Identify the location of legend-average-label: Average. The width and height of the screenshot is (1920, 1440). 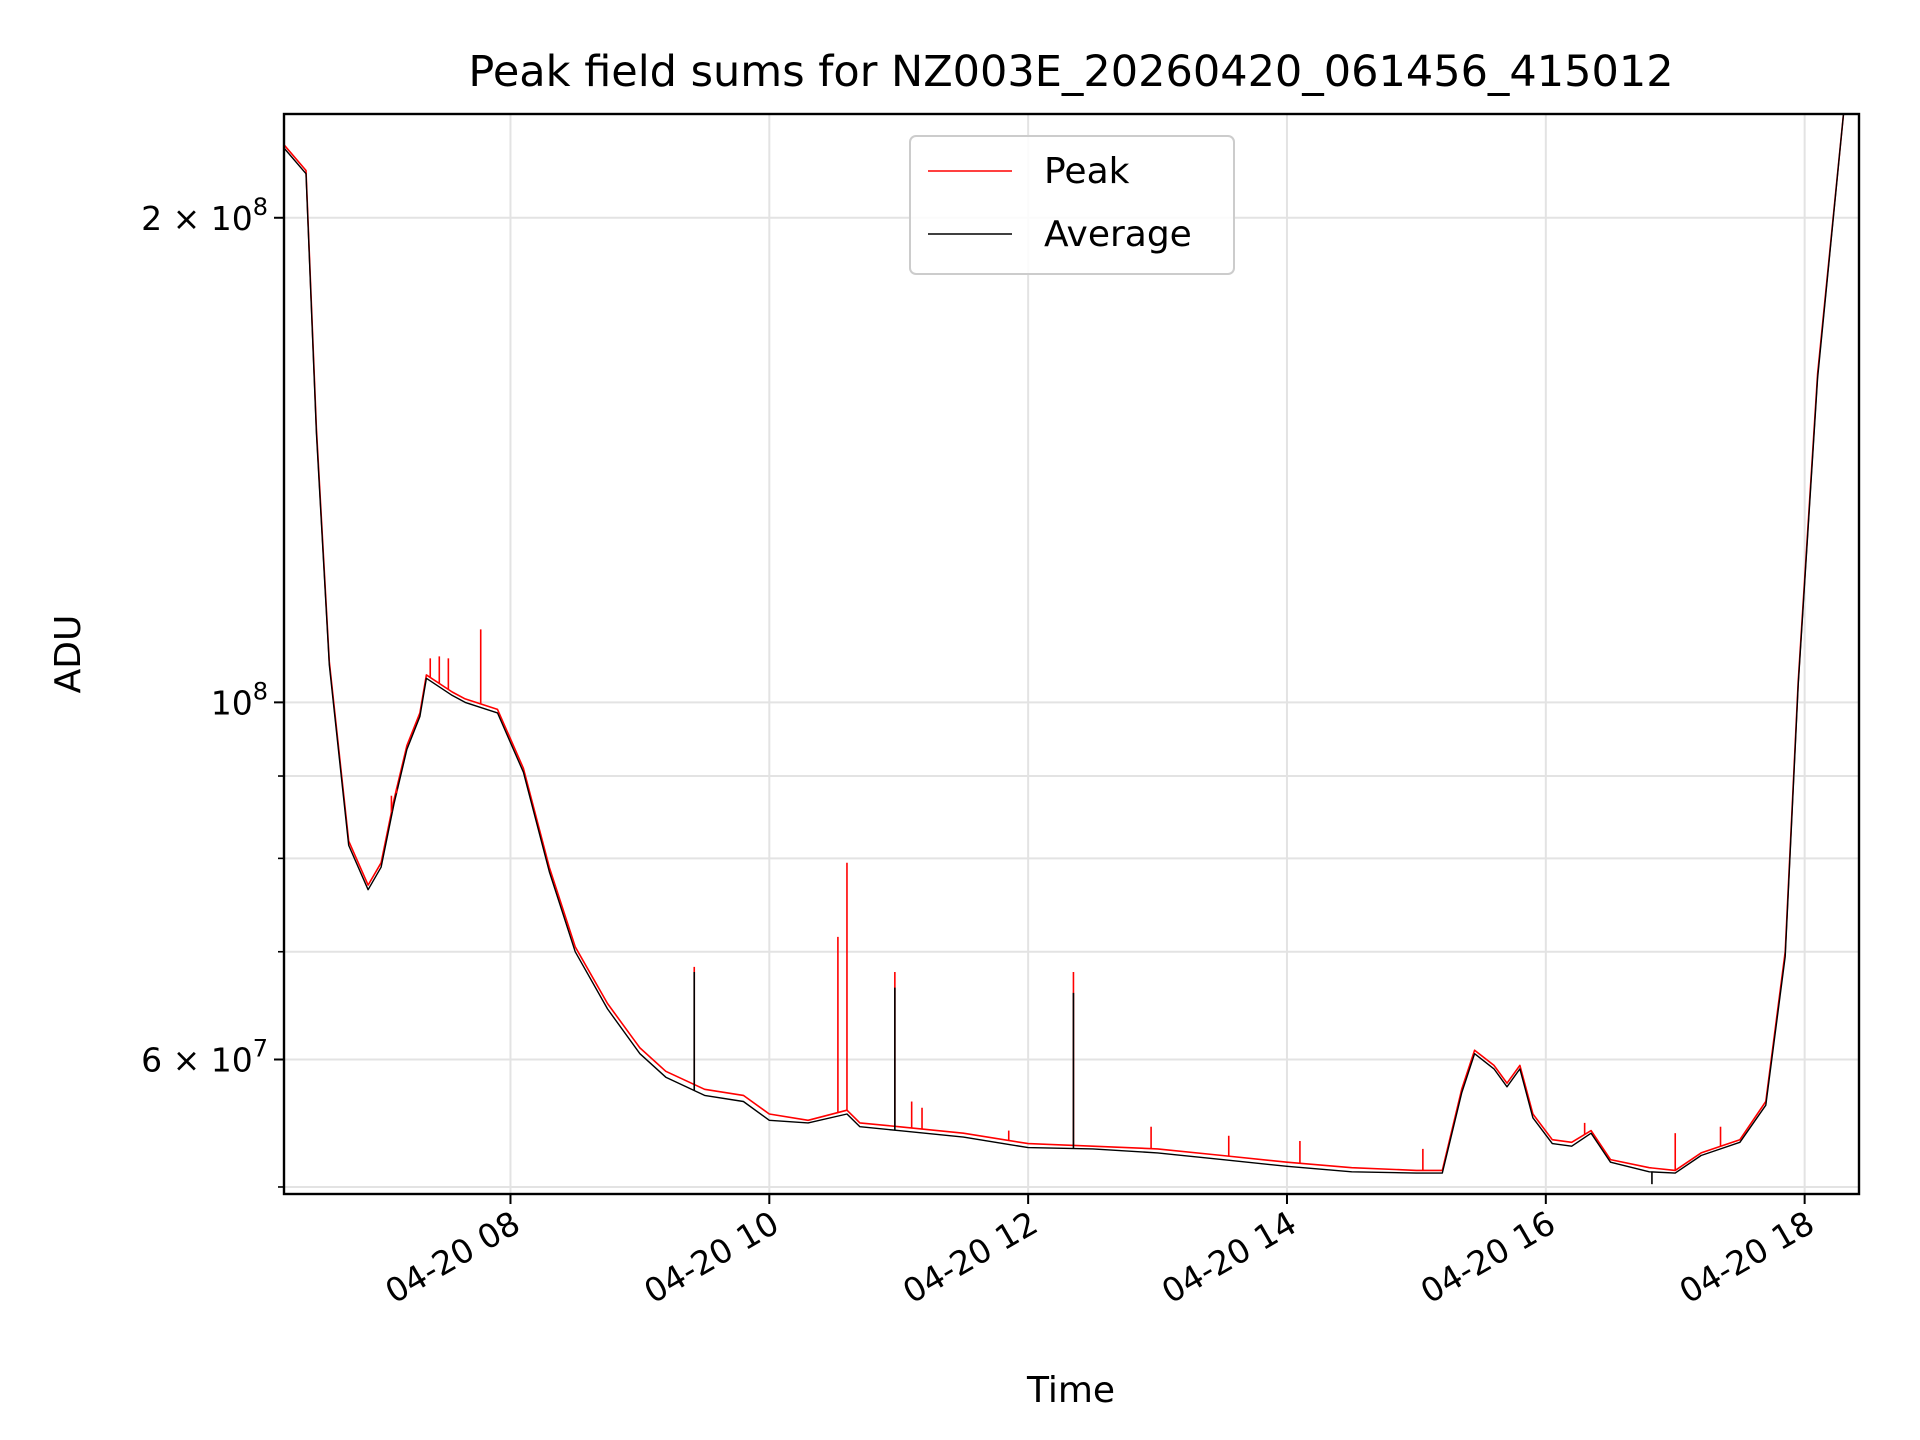
(1118, 234).